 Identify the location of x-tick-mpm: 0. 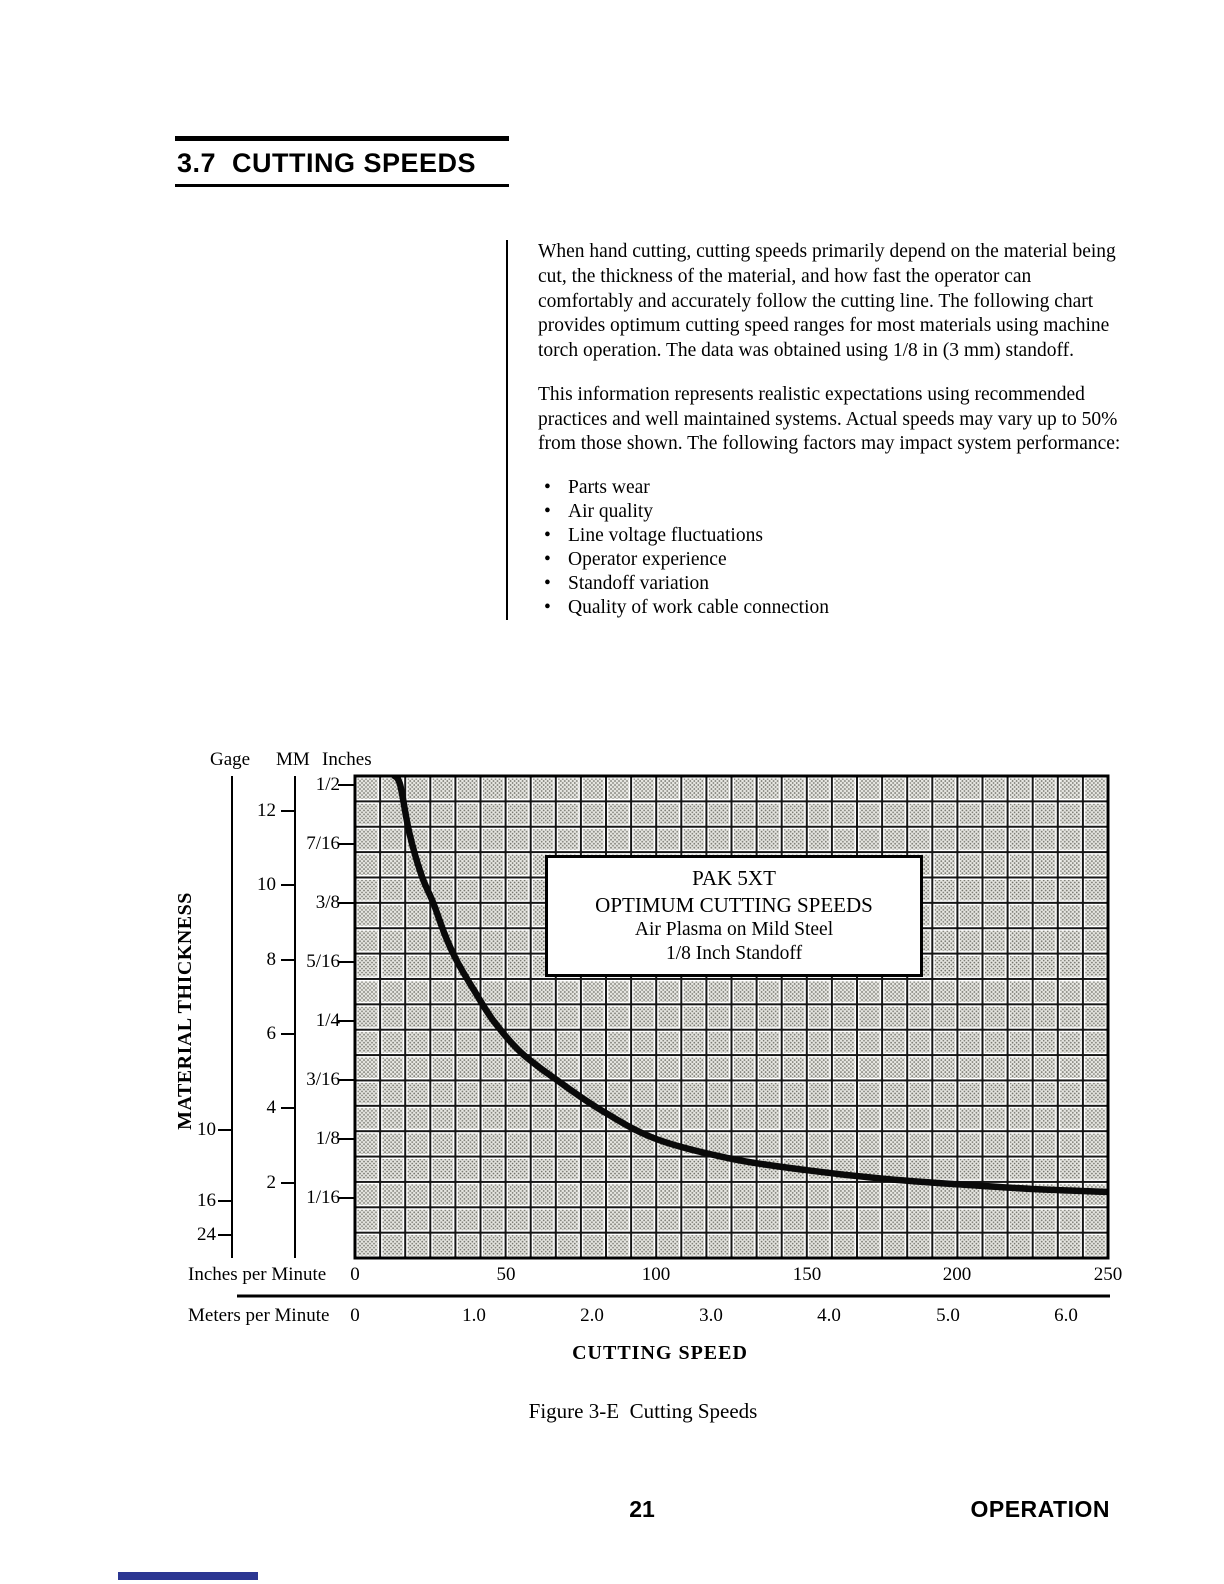
(355, 1315).